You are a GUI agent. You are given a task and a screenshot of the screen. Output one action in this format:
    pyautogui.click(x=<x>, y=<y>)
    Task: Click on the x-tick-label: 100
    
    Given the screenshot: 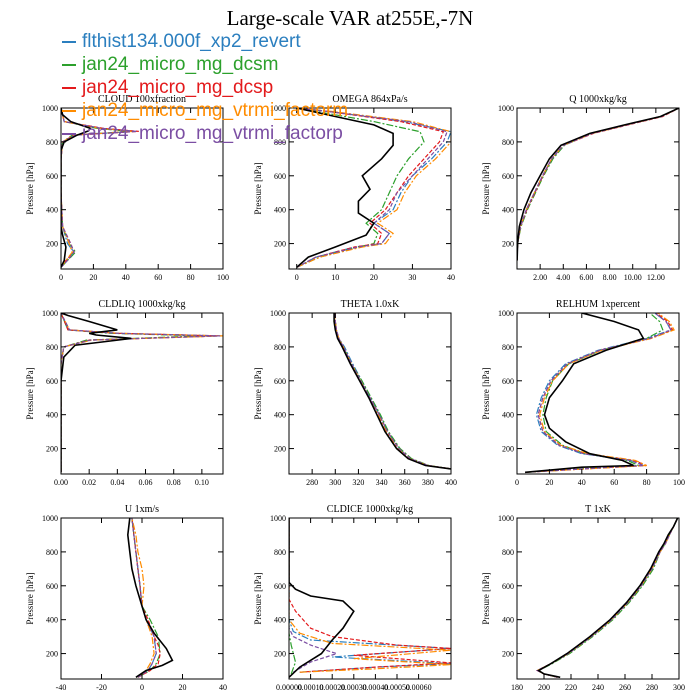 What is the action you would take?
    pyautogui.click(x=679, y=482)
    